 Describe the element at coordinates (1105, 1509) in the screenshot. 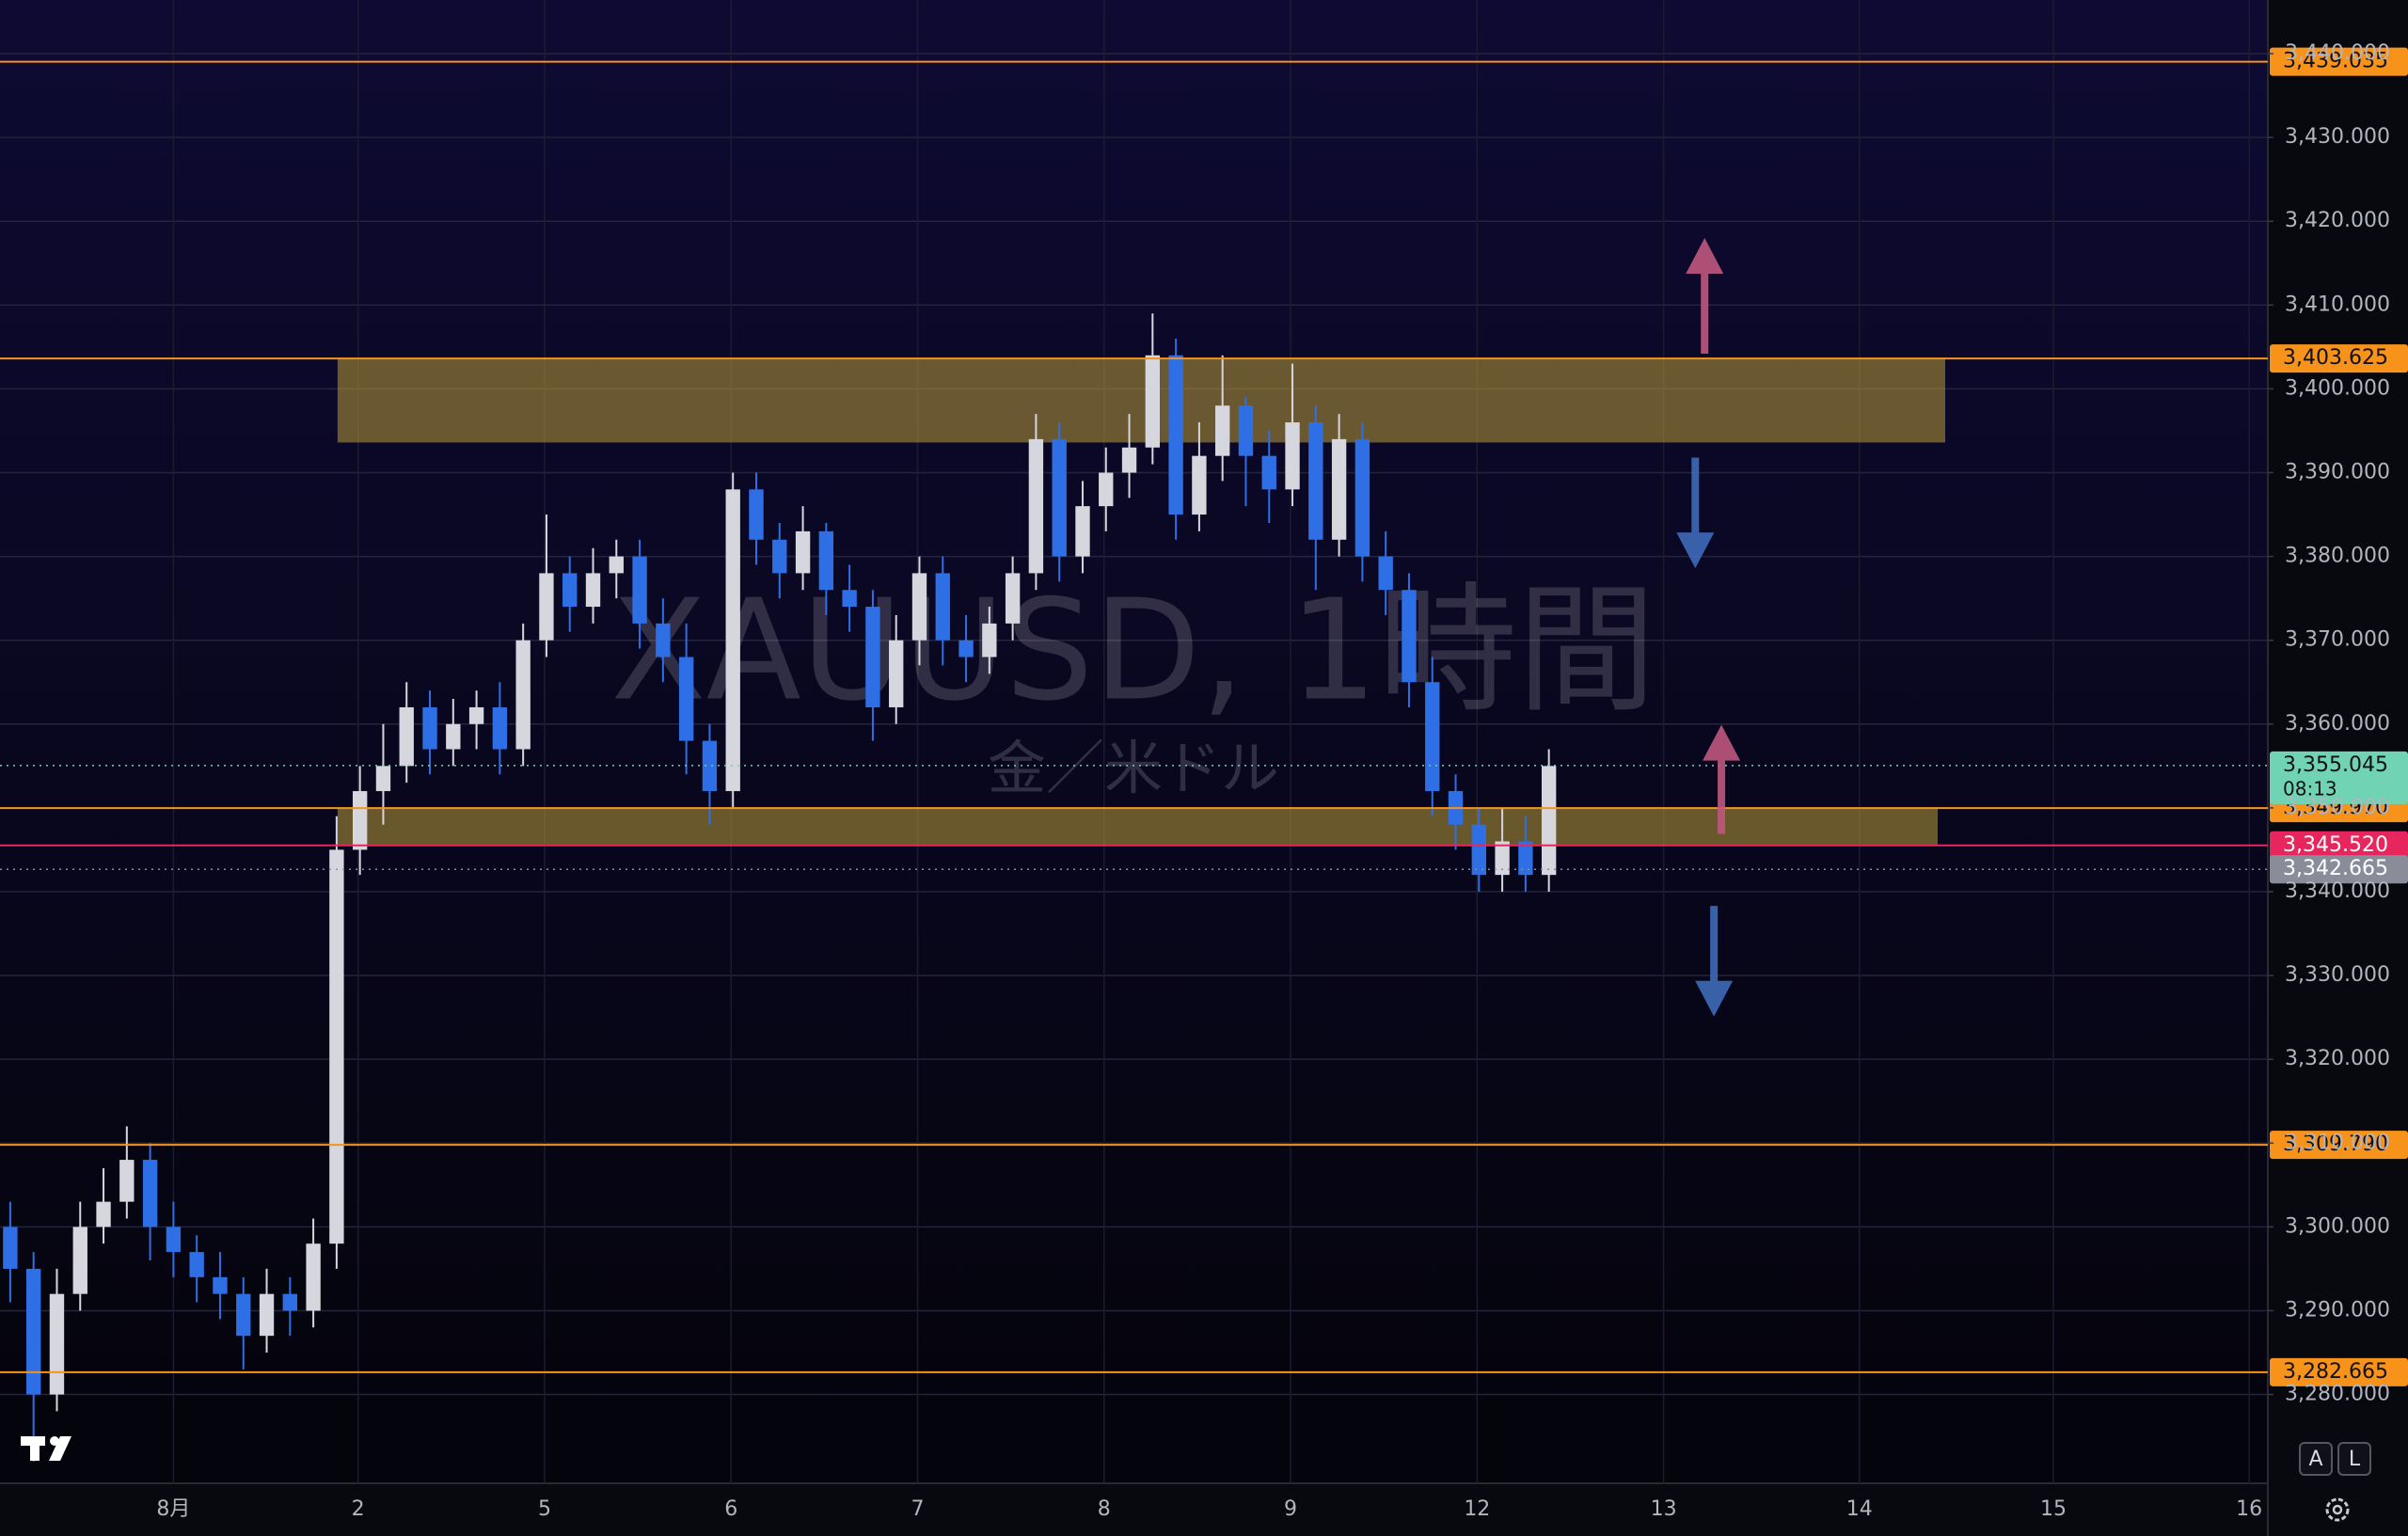

I see `x-tick-label: 8` at that location.